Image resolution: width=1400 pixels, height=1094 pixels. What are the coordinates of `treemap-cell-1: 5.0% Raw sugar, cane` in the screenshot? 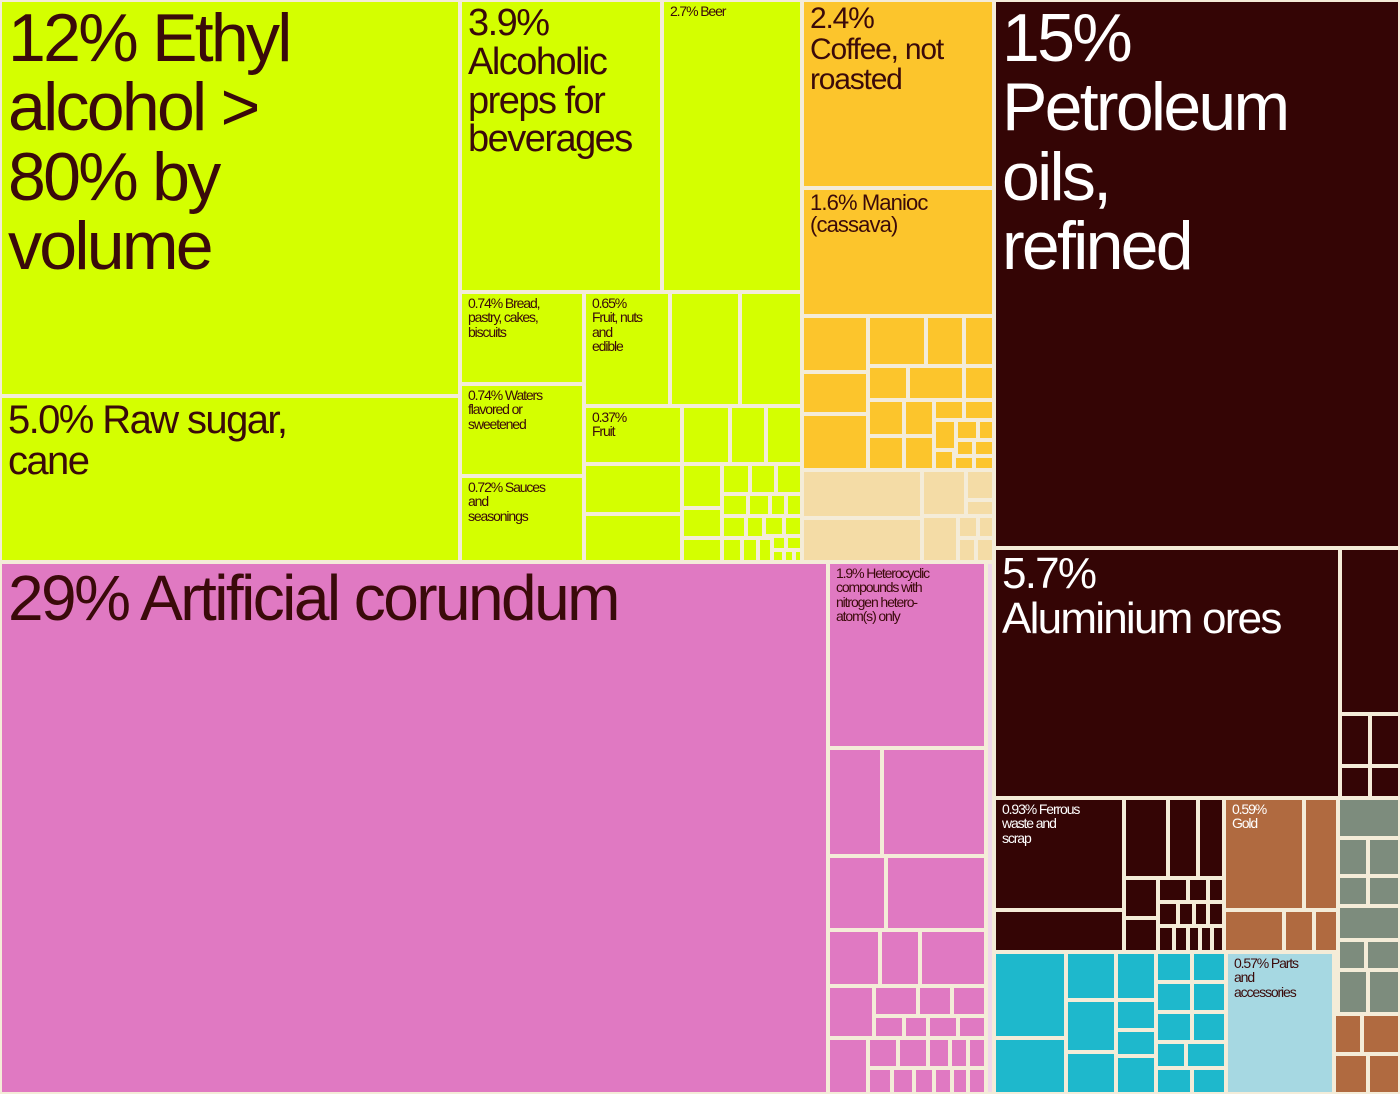 It's located at (230, 479).